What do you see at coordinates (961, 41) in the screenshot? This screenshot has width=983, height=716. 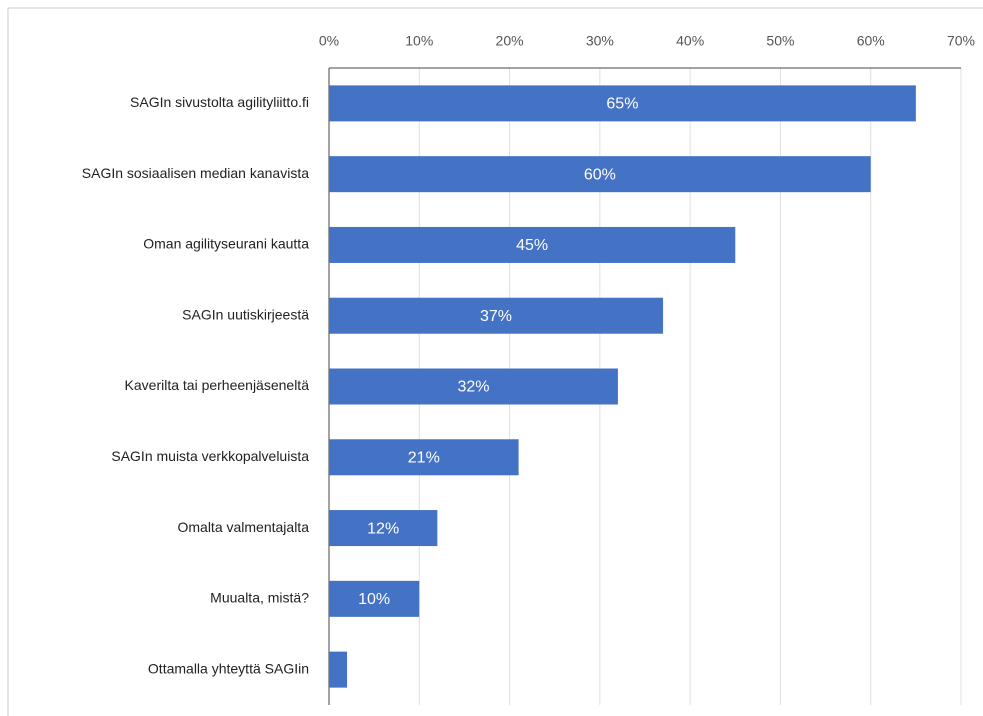 I see `x-tick-label: 70%` at bounding box center [961, 41].